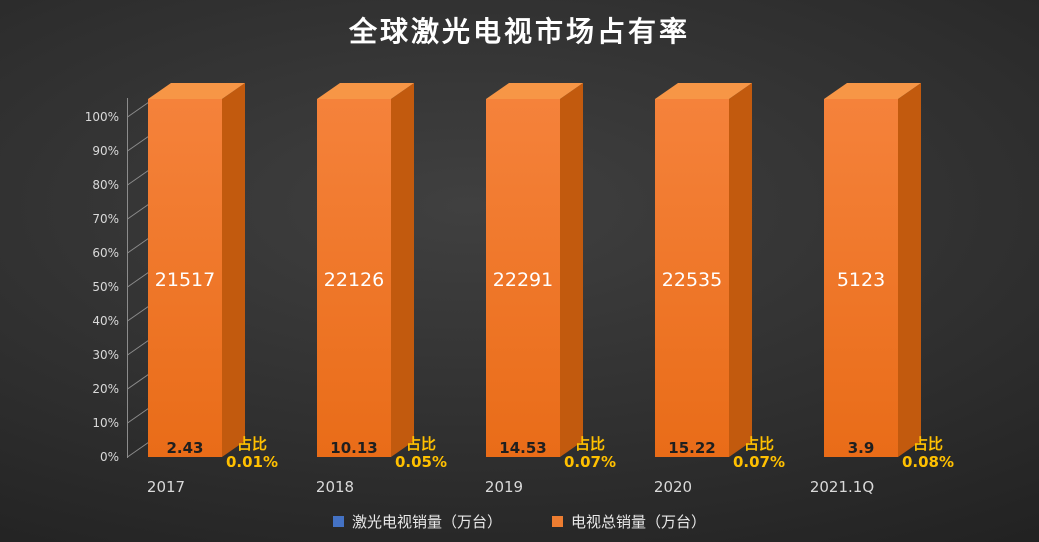 The height and width of the screenshot is (542, 1039). Describe the element at coordinates (928, 462) in the screenshot. I see `share-value-label: 0.08%` at that location.